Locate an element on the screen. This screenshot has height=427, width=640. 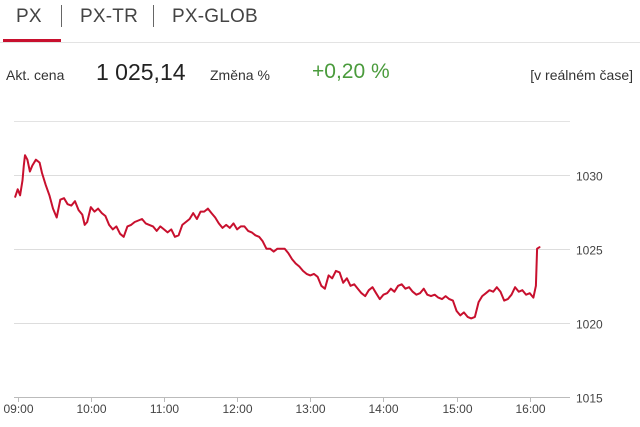
x-tick-label: 09:00 is located at coordinates (18, 409).